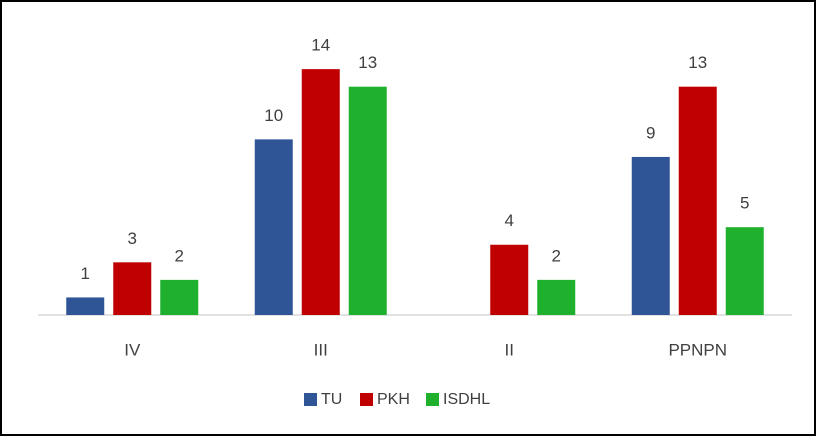 Image resolution: width=816 pixels, height=436 pixels. What do you see at coordinates (509, 220) in the screenshot?
I see `data-label: 4` at bounding box center [509, 220].